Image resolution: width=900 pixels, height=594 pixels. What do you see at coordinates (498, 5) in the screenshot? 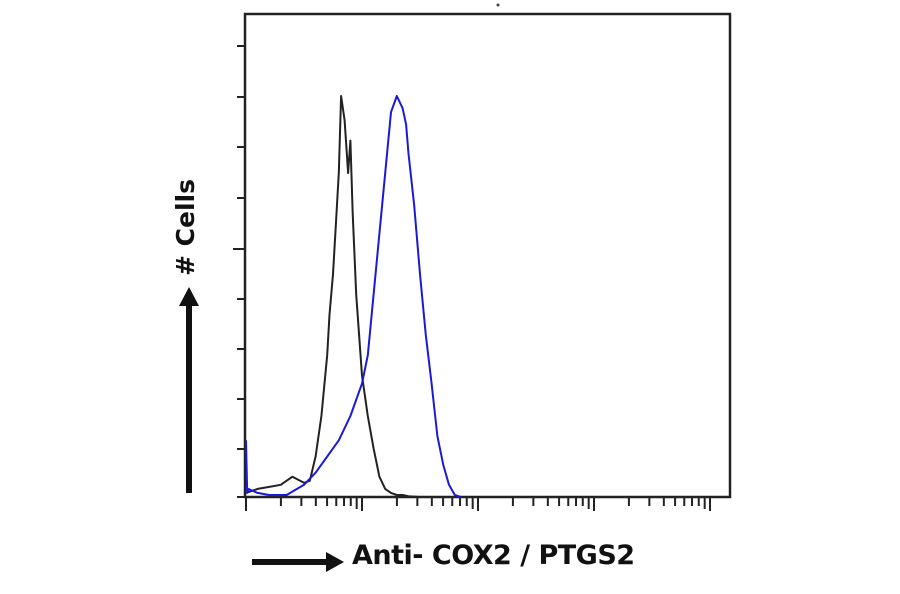
I see `stray-dot` at bounding box center [498, 5].